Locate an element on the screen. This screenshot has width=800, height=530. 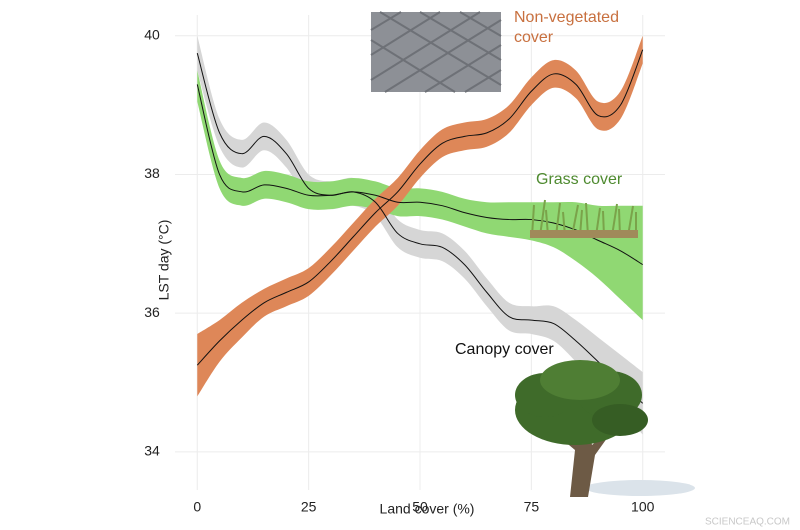
tree-canopy is located at coordinates (581, 402).